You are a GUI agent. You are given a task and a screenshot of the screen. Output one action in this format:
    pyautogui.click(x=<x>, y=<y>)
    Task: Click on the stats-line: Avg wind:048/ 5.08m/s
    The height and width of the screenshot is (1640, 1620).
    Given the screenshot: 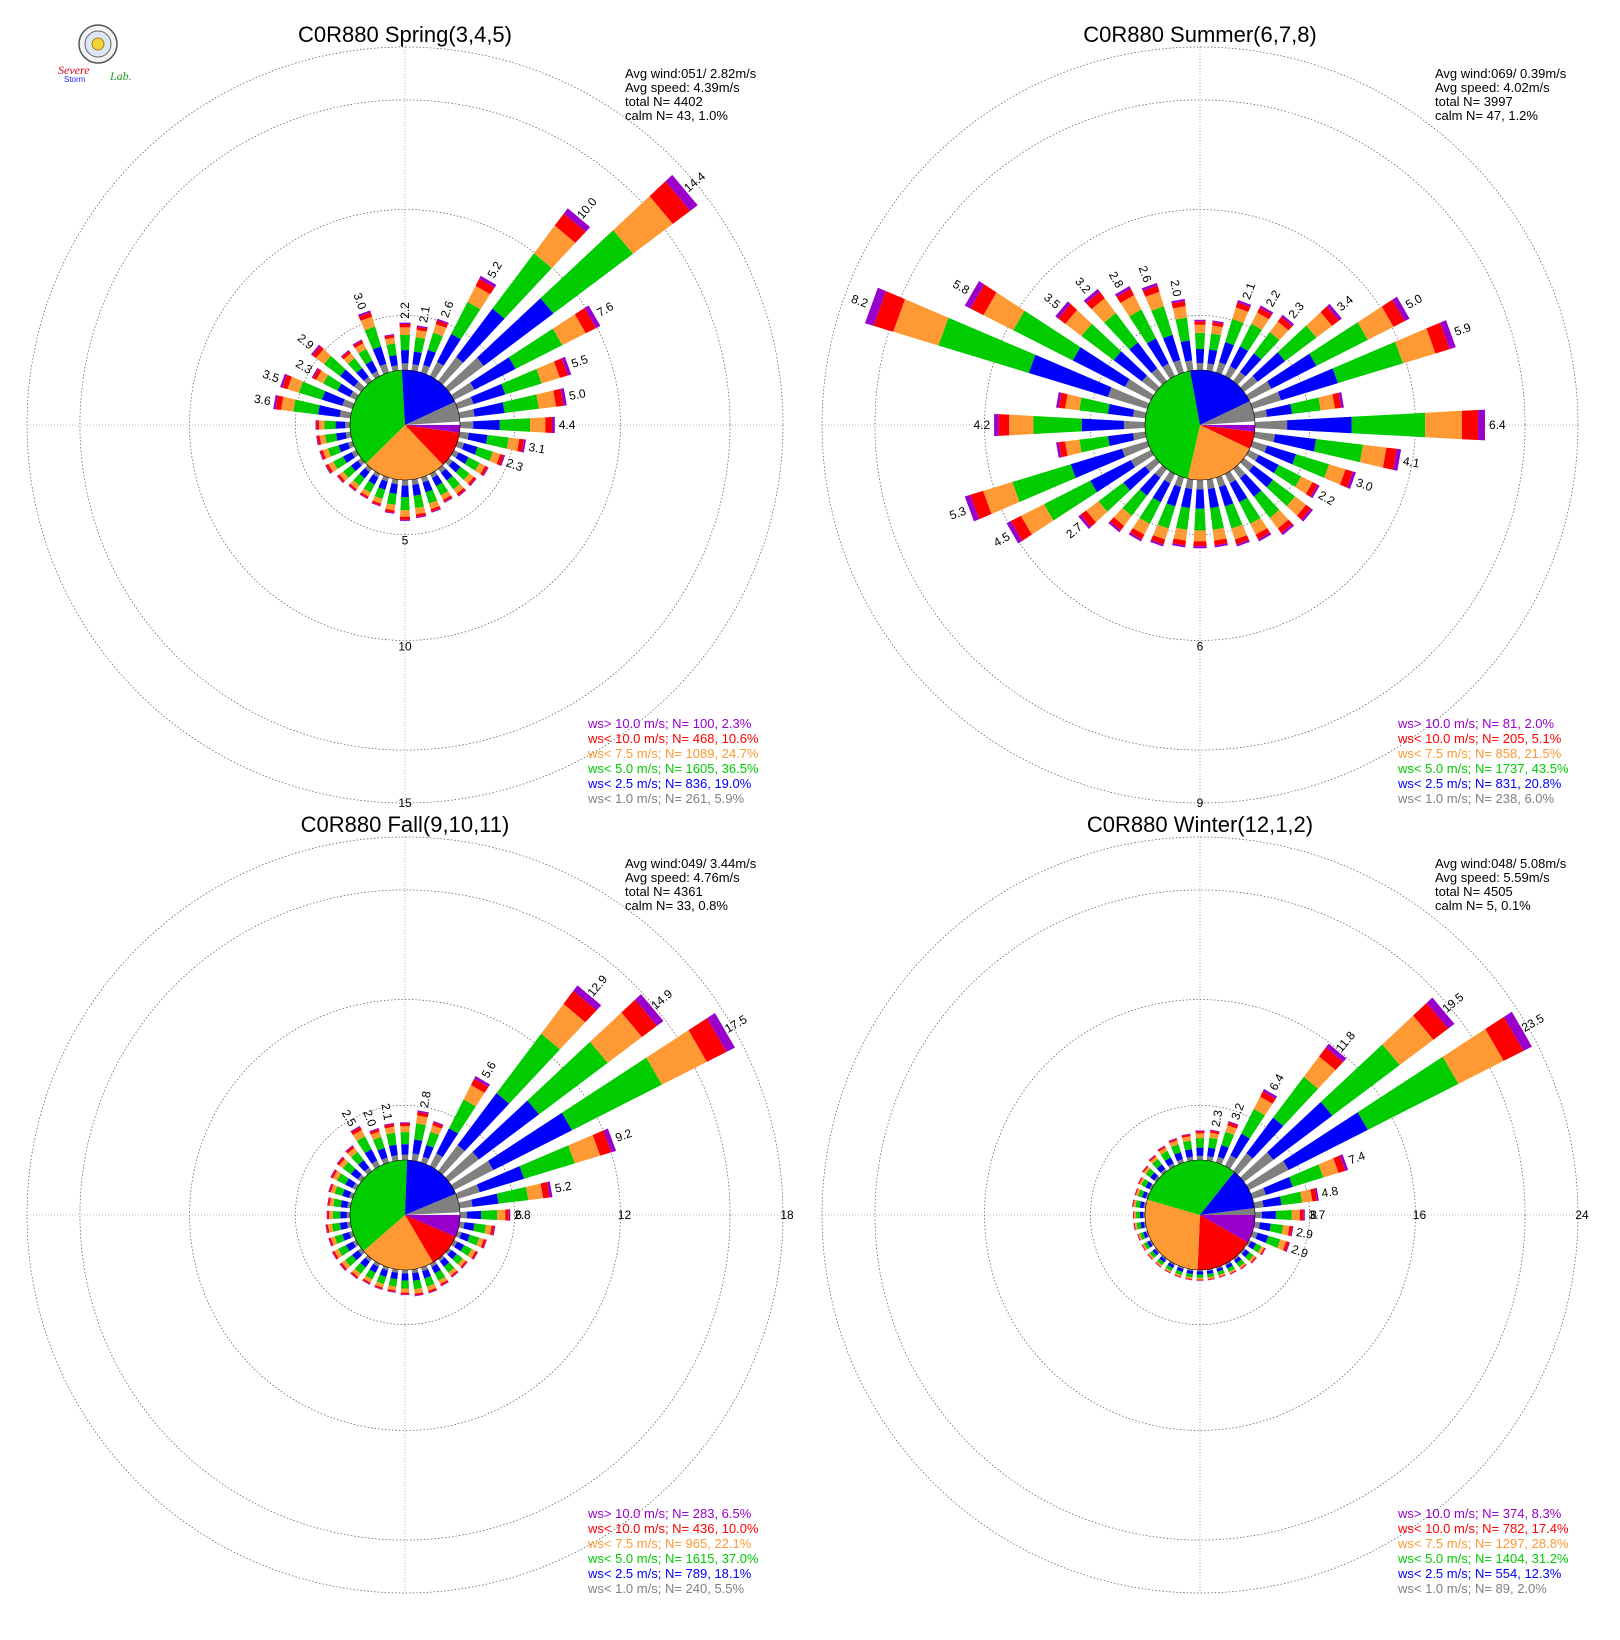 What is the action you would take?
    pyautogui.click(x=1501, y=863)
    